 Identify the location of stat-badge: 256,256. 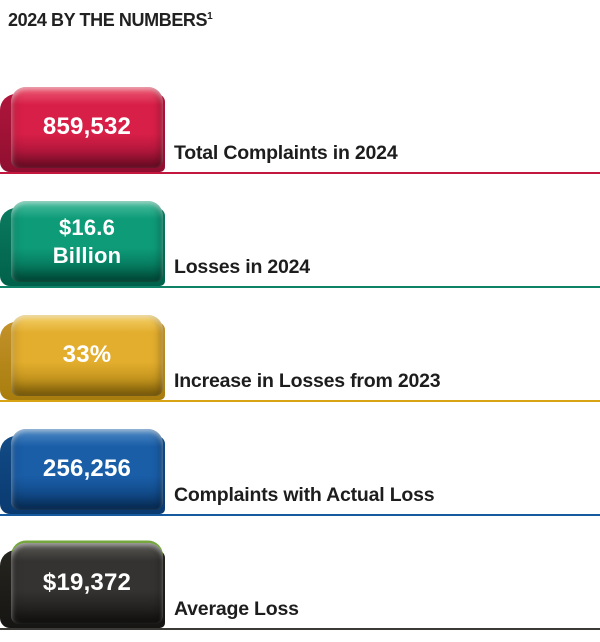
(82, 471).